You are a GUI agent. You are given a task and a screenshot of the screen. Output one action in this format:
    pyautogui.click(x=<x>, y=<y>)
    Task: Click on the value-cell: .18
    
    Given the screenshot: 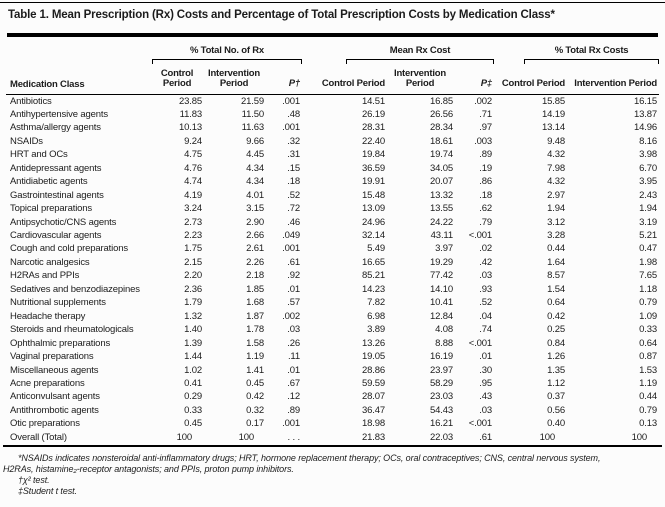 What is the action you would take?
    pyautogui.click(x=486, y=195)
    